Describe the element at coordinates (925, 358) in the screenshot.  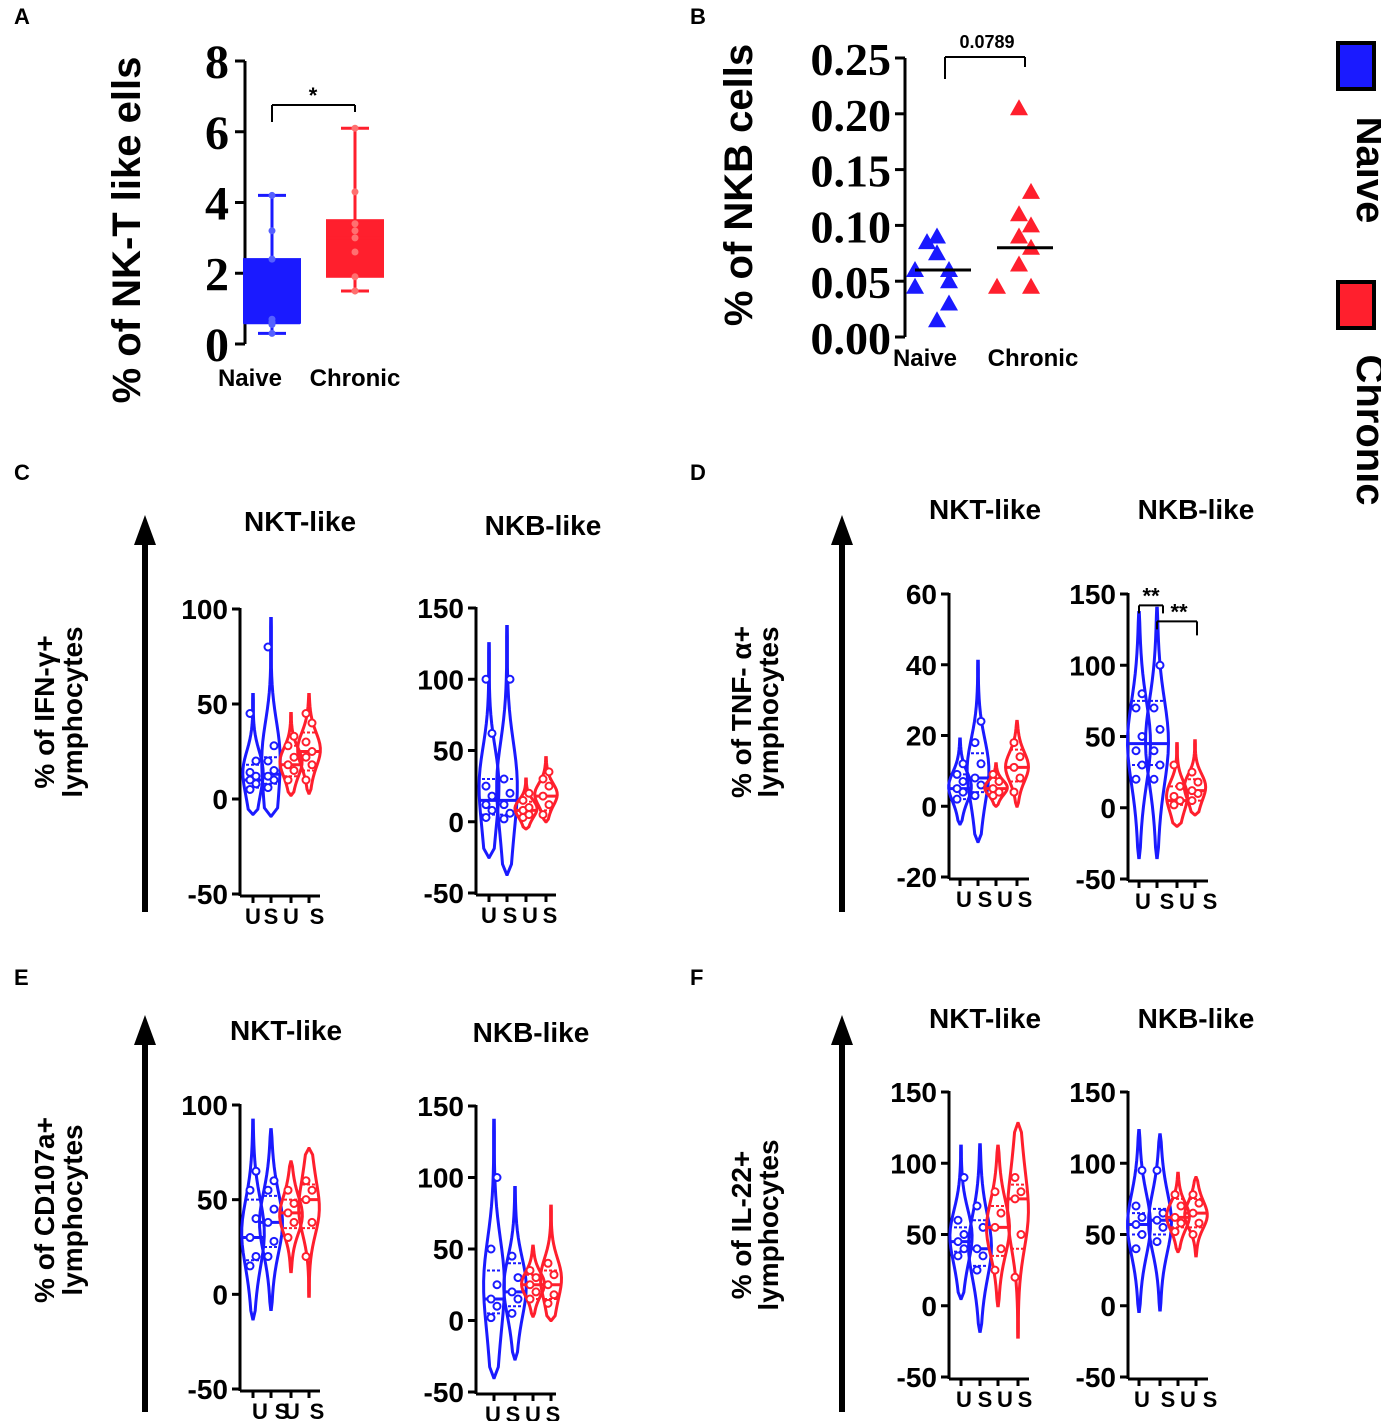
I see `x-tick-label-b: Naive` at that location.